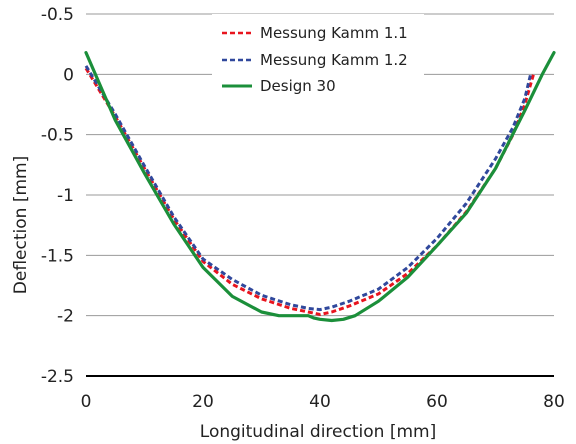 The image size is (576, 444). I want to click on x-axis-title: Longitudinal direction [mm], so click(318, 432).